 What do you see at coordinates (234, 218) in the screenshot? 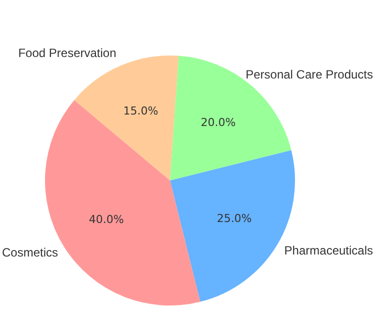
I see `data-label: 25.0%` at bounding box center [234, 218].